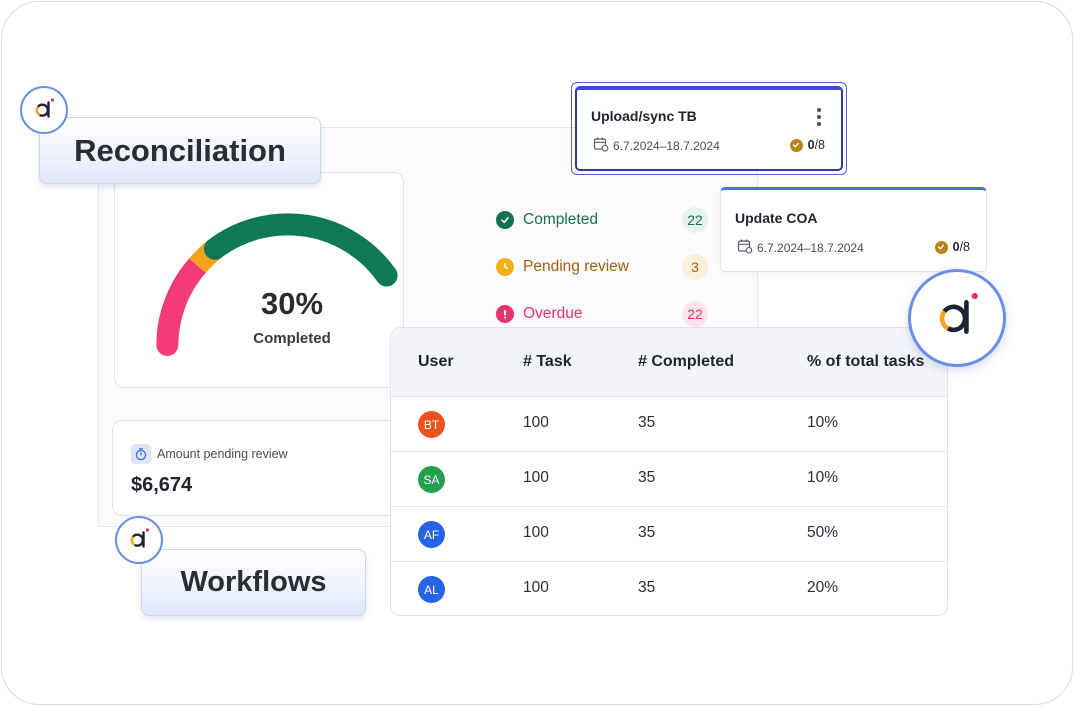 The height and width of the screenshot is (706, 1074). What do you see at coordinates (823, 532) in the screenshot?
I see `cell-percent: 50%` at bounding box center [823, 532].